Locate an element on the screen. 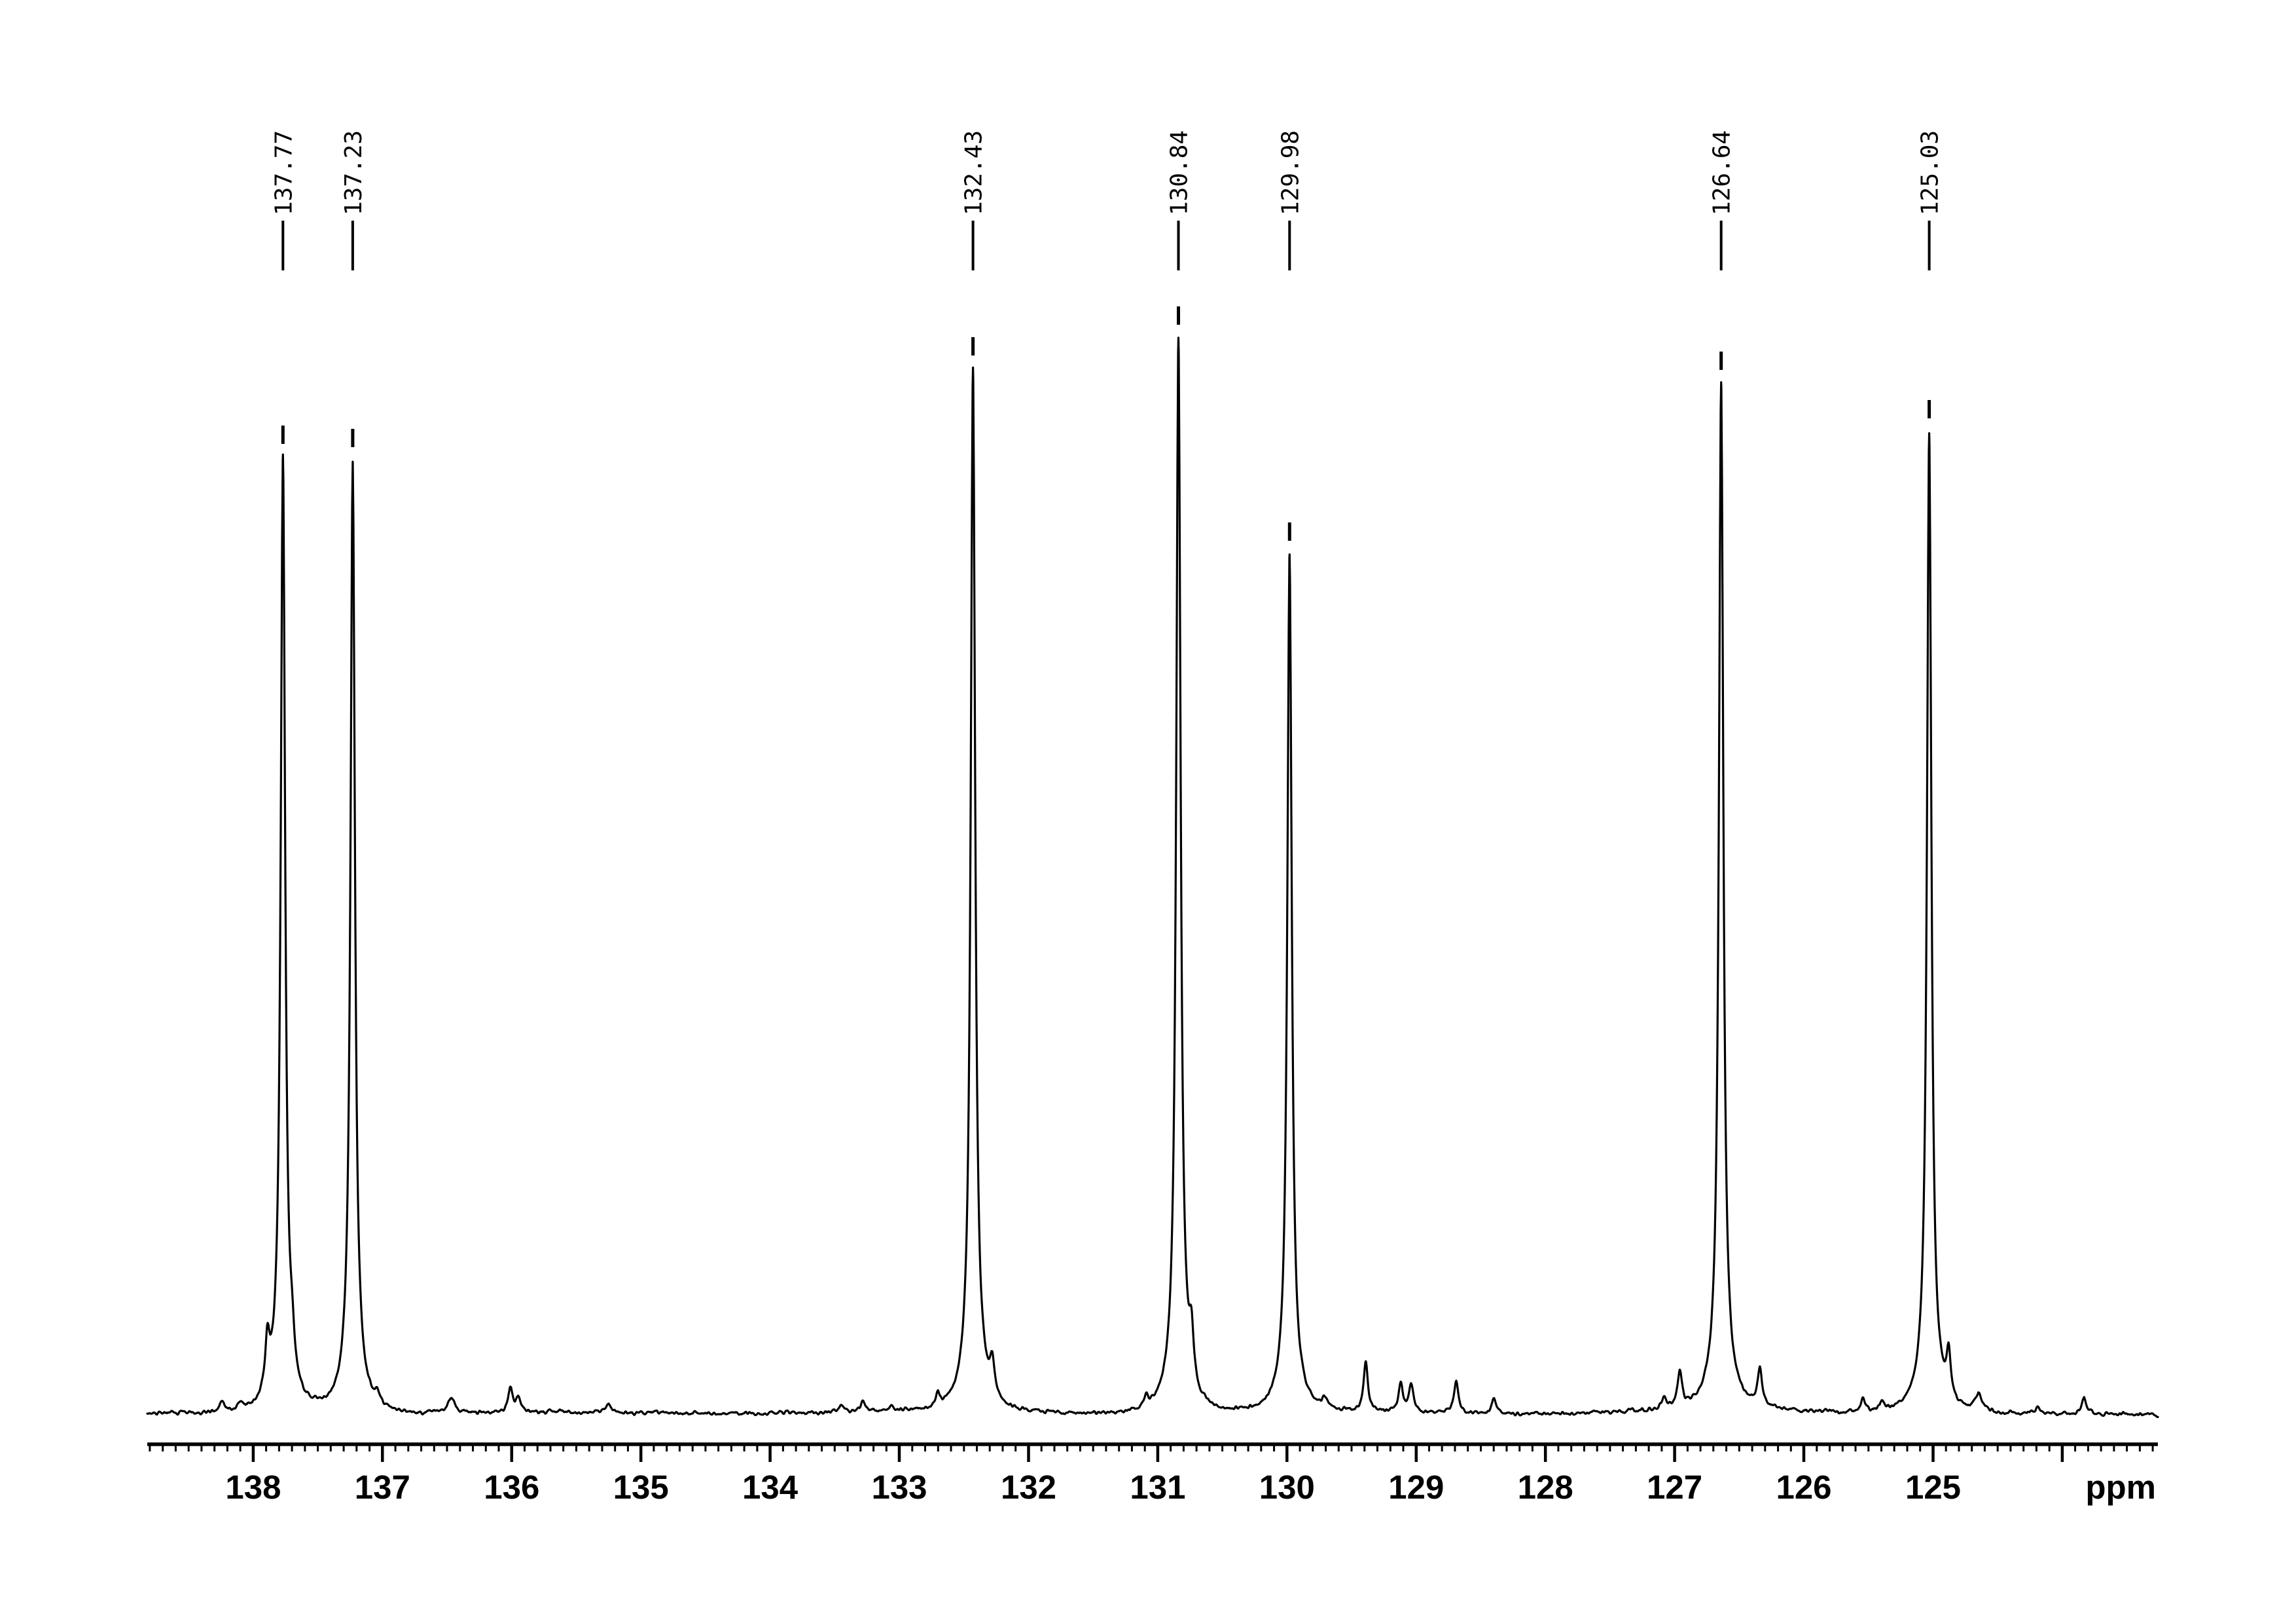 This screenshot has width=2296, height=1623. x-axis-tick-label: 137 is located at coordinates (382, 1487).